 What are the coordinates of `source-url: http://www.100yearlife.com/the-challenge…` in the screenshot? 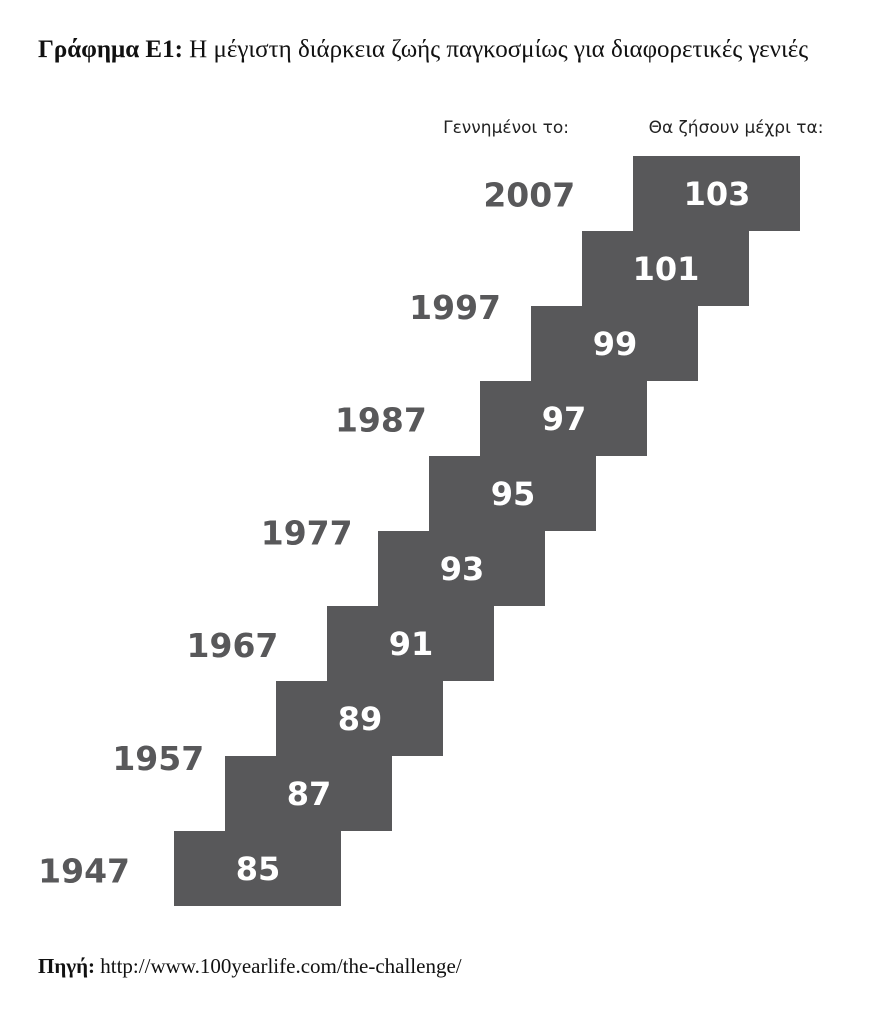 It's located at (281, 966).